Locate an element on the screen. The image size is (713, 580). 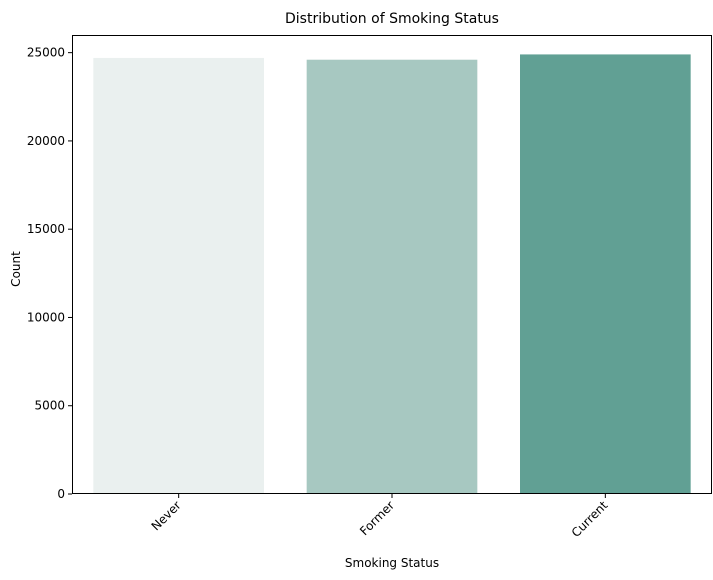
y-tick-label: 10000 is located at coordinates (46, 317).